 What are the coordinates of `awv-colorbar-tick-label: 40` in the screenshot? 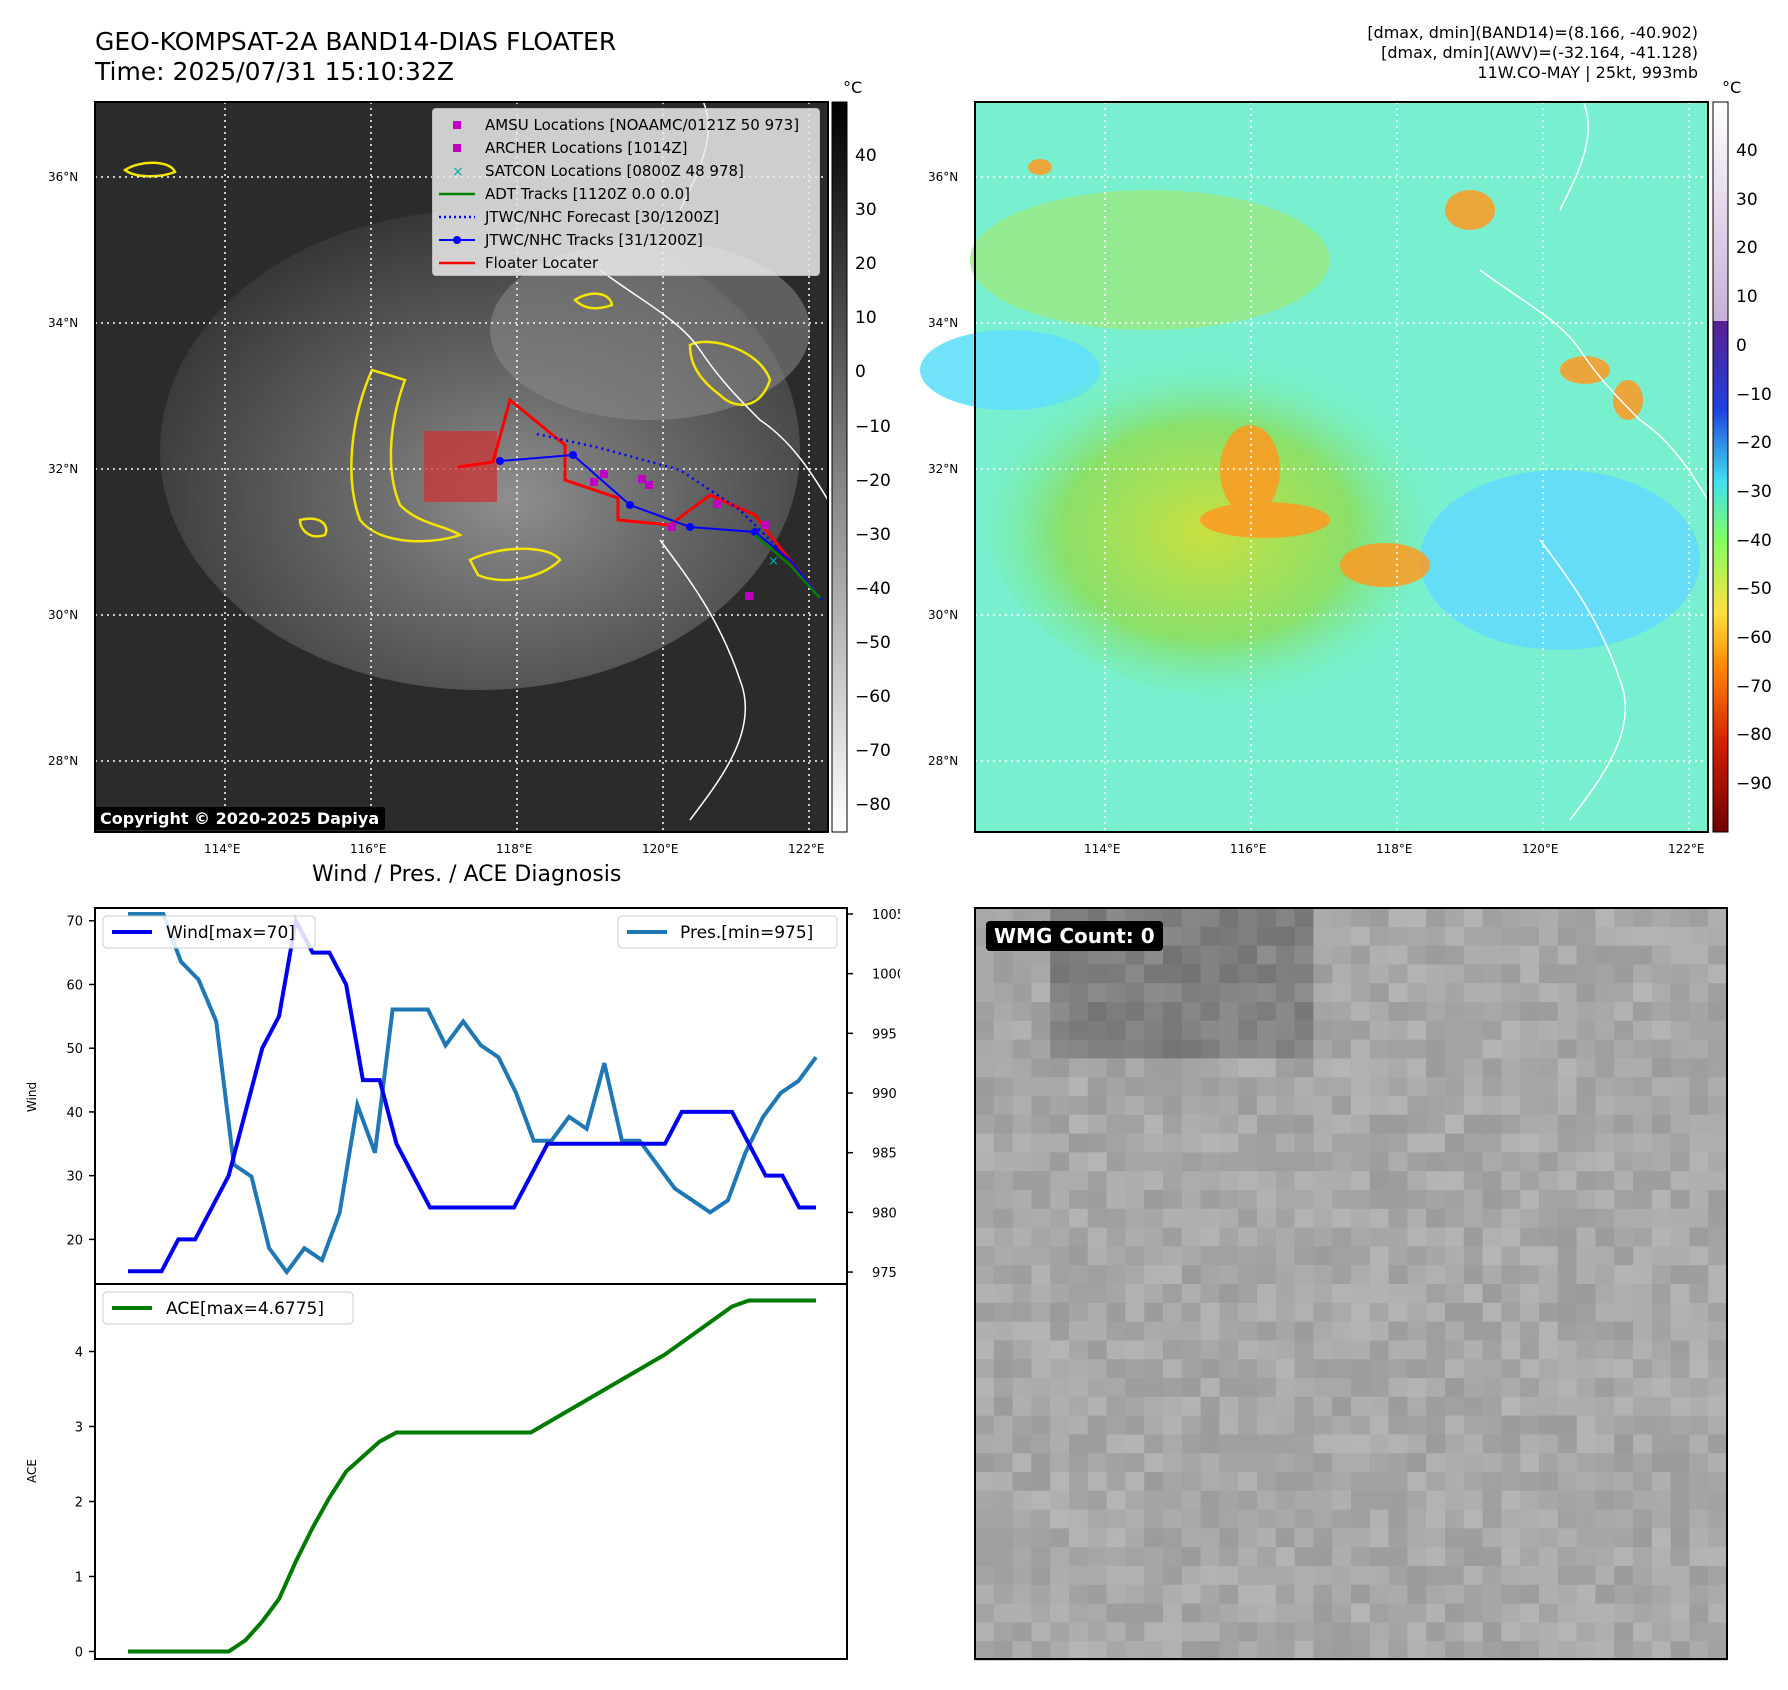 It's located at (1747, 151).